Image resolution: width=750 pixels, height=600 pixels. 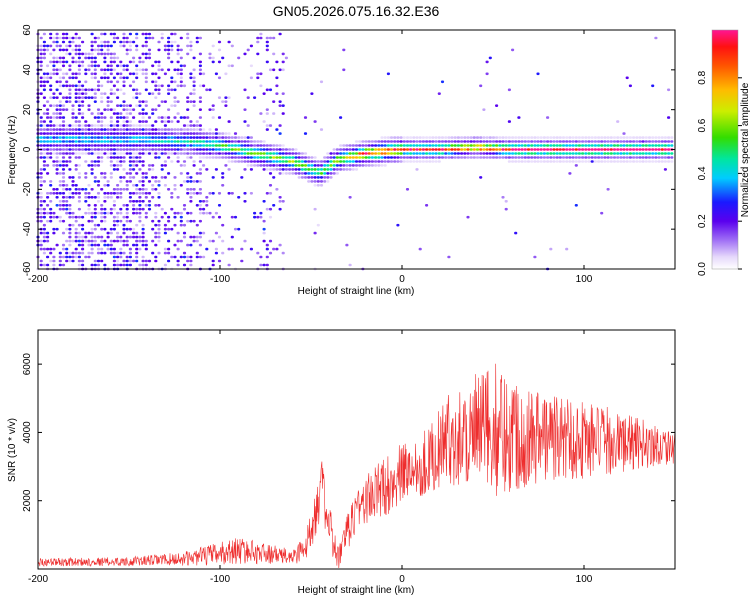 What do you see at coordinates (702, 173) in the screenshot?
I see `colorbar-tick-label: 0.4` at bounding box center [702, 173].